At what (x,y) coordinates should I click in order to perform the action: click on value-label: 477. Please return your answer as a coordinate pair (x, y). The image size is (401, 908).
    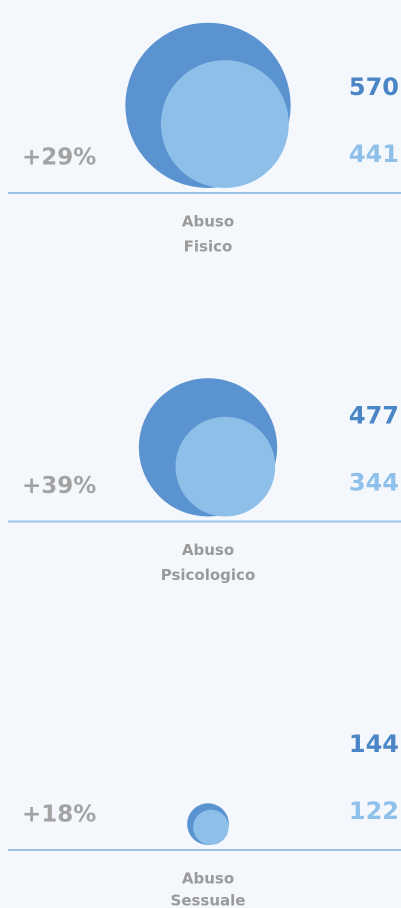
    Looking at the image, I should click on (374, 416).